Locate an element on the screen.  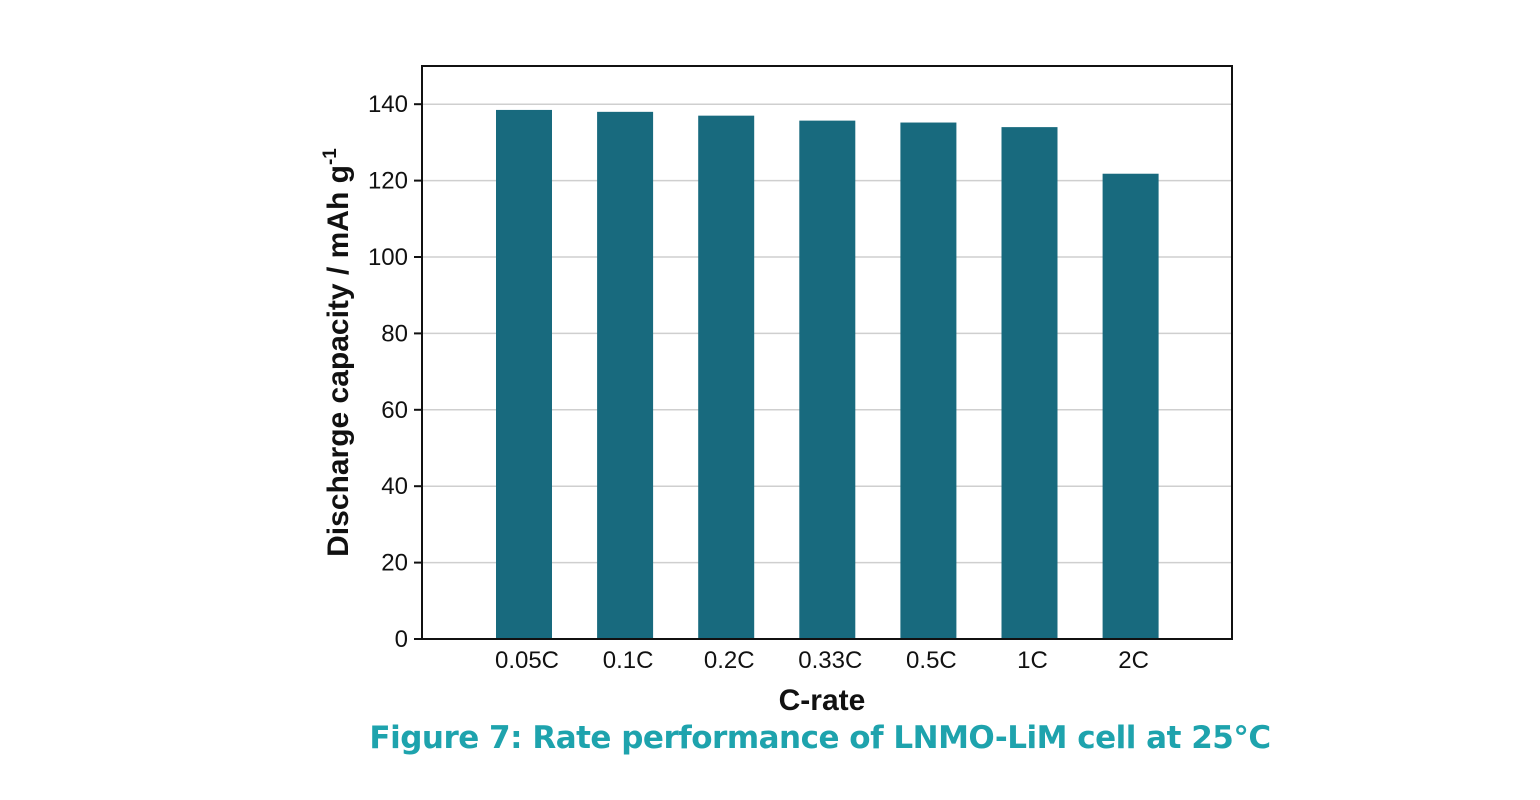
y-axis-title: Discharge capacity / mAh g-1 is located at coordinates (337, 352).